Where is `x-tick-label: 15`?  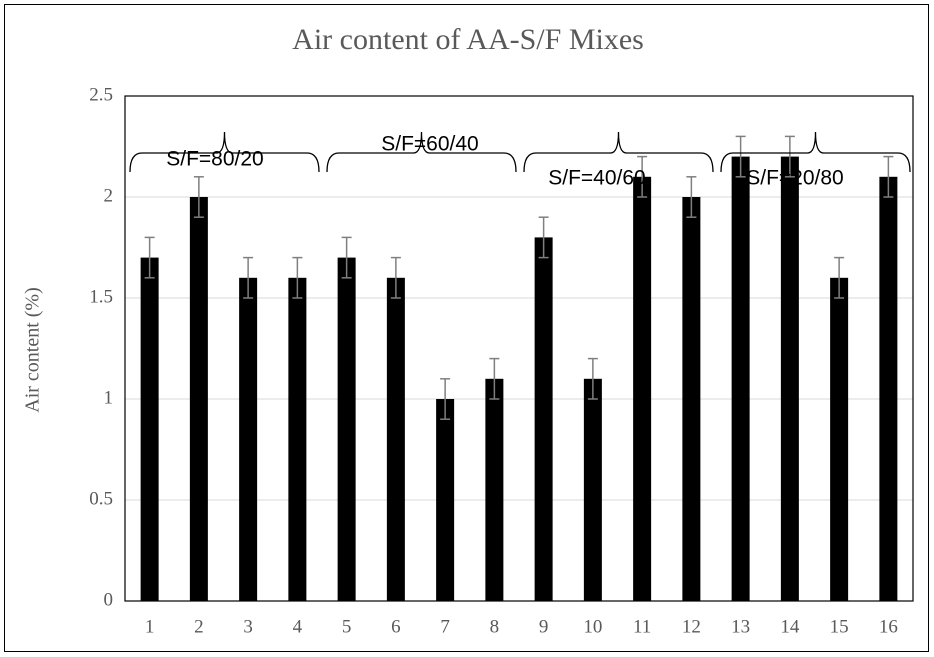
x-tick-label: 15 is located at coordinates (839, 626).